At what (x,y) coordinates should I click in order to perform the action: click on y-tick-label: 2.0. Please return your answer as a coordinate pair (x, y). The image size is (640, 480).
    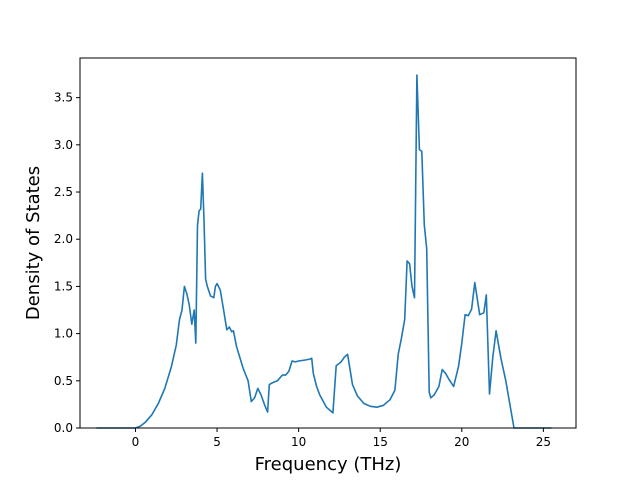
    Looking at the image, I should click on (63, 239).